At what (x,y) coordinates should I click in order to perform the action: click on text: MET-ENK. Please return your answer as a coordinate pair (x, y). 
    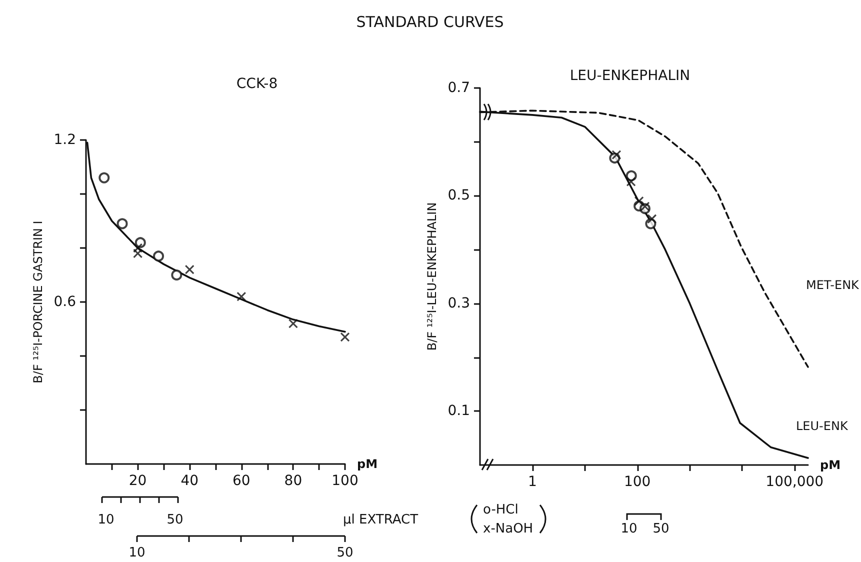
    Looking at the image, I should click on (833, 285).